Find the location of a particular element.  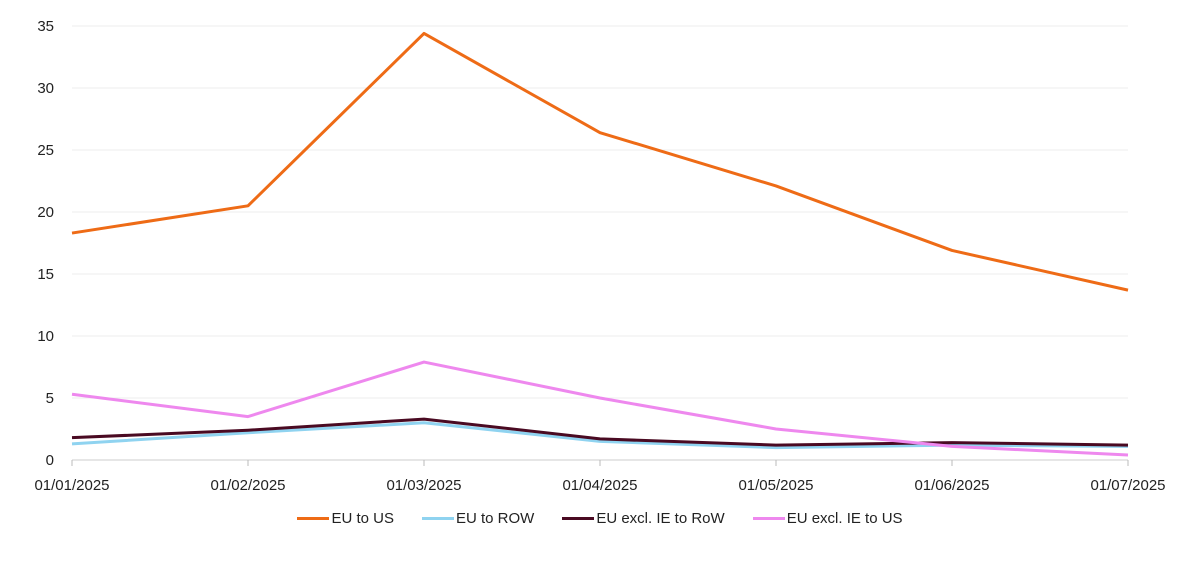

legend-label: EU excl. IE to RoW is located at coordinates (660, 518).